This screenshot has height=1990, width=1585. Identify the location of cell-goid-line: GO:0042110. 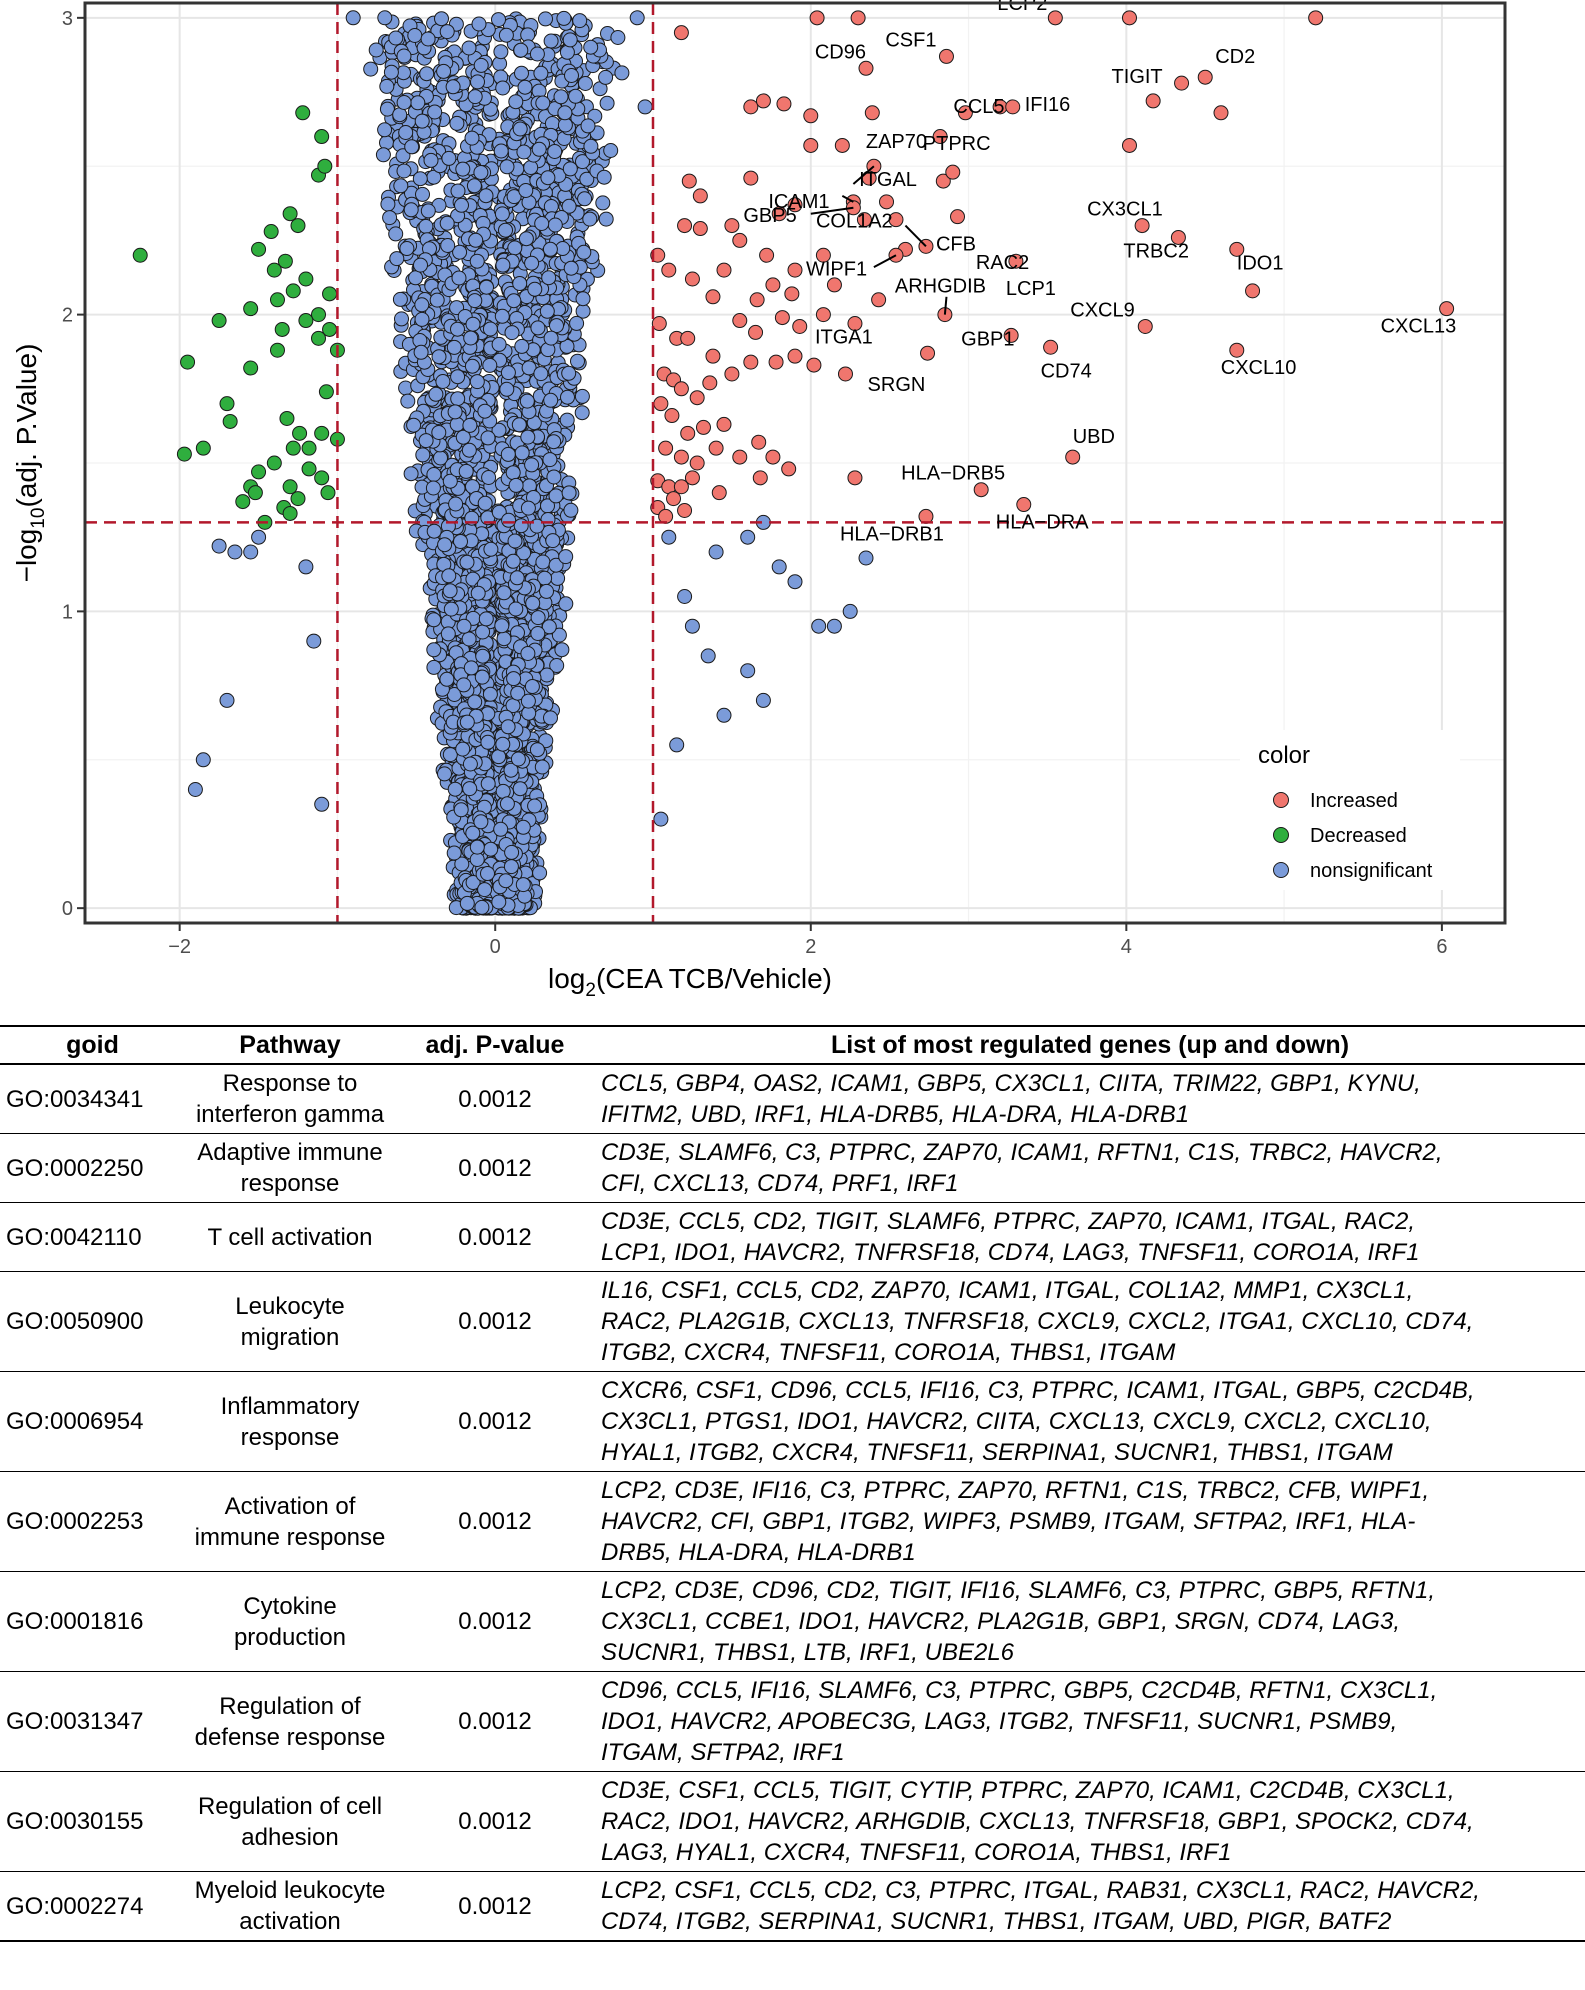
(74, 1237).